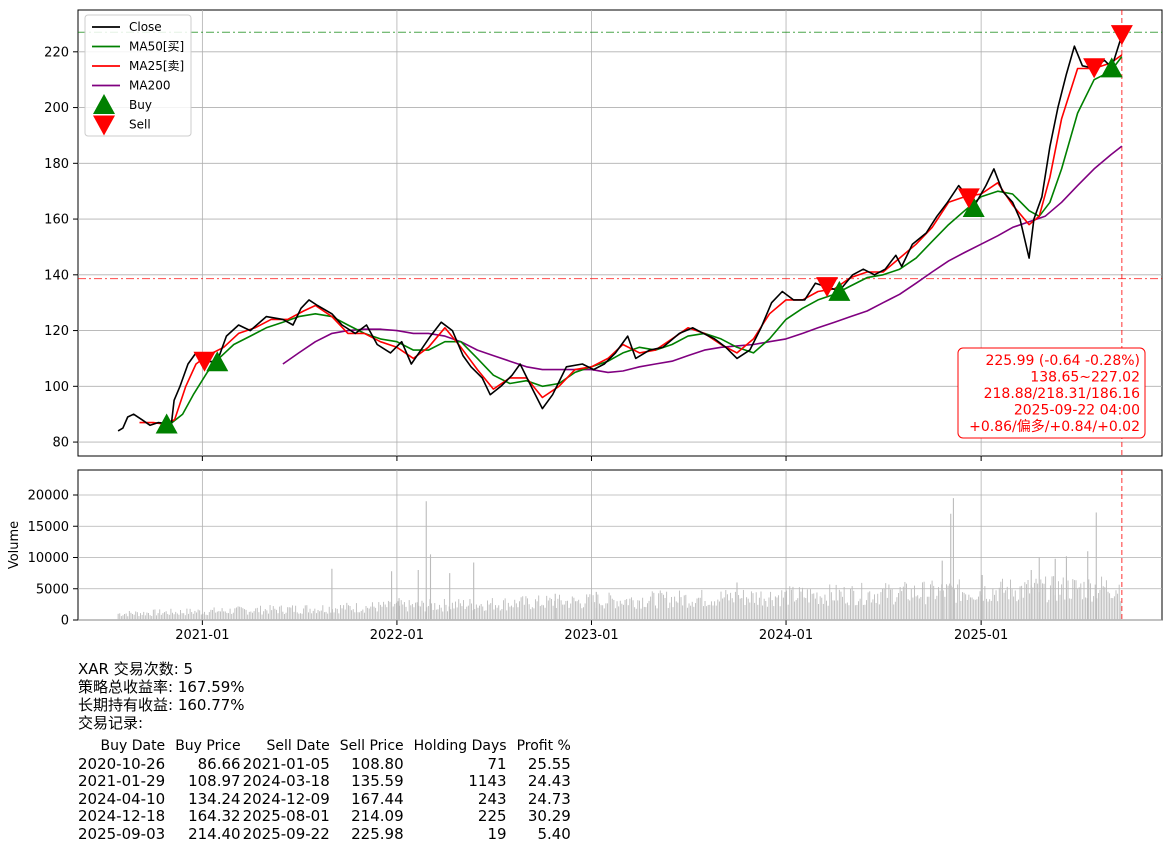 The height and width of the screenshot is (852, 1172). I want to click on profit: 25.55, so click(549, 763).